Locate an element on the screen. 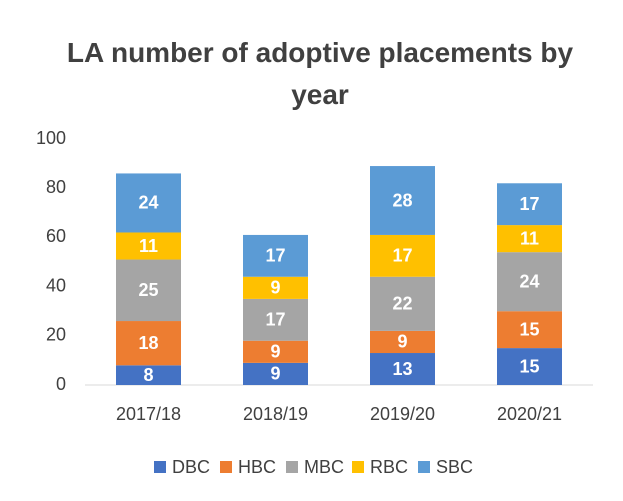  data-label: 13 is located at coordinates (402, 369).